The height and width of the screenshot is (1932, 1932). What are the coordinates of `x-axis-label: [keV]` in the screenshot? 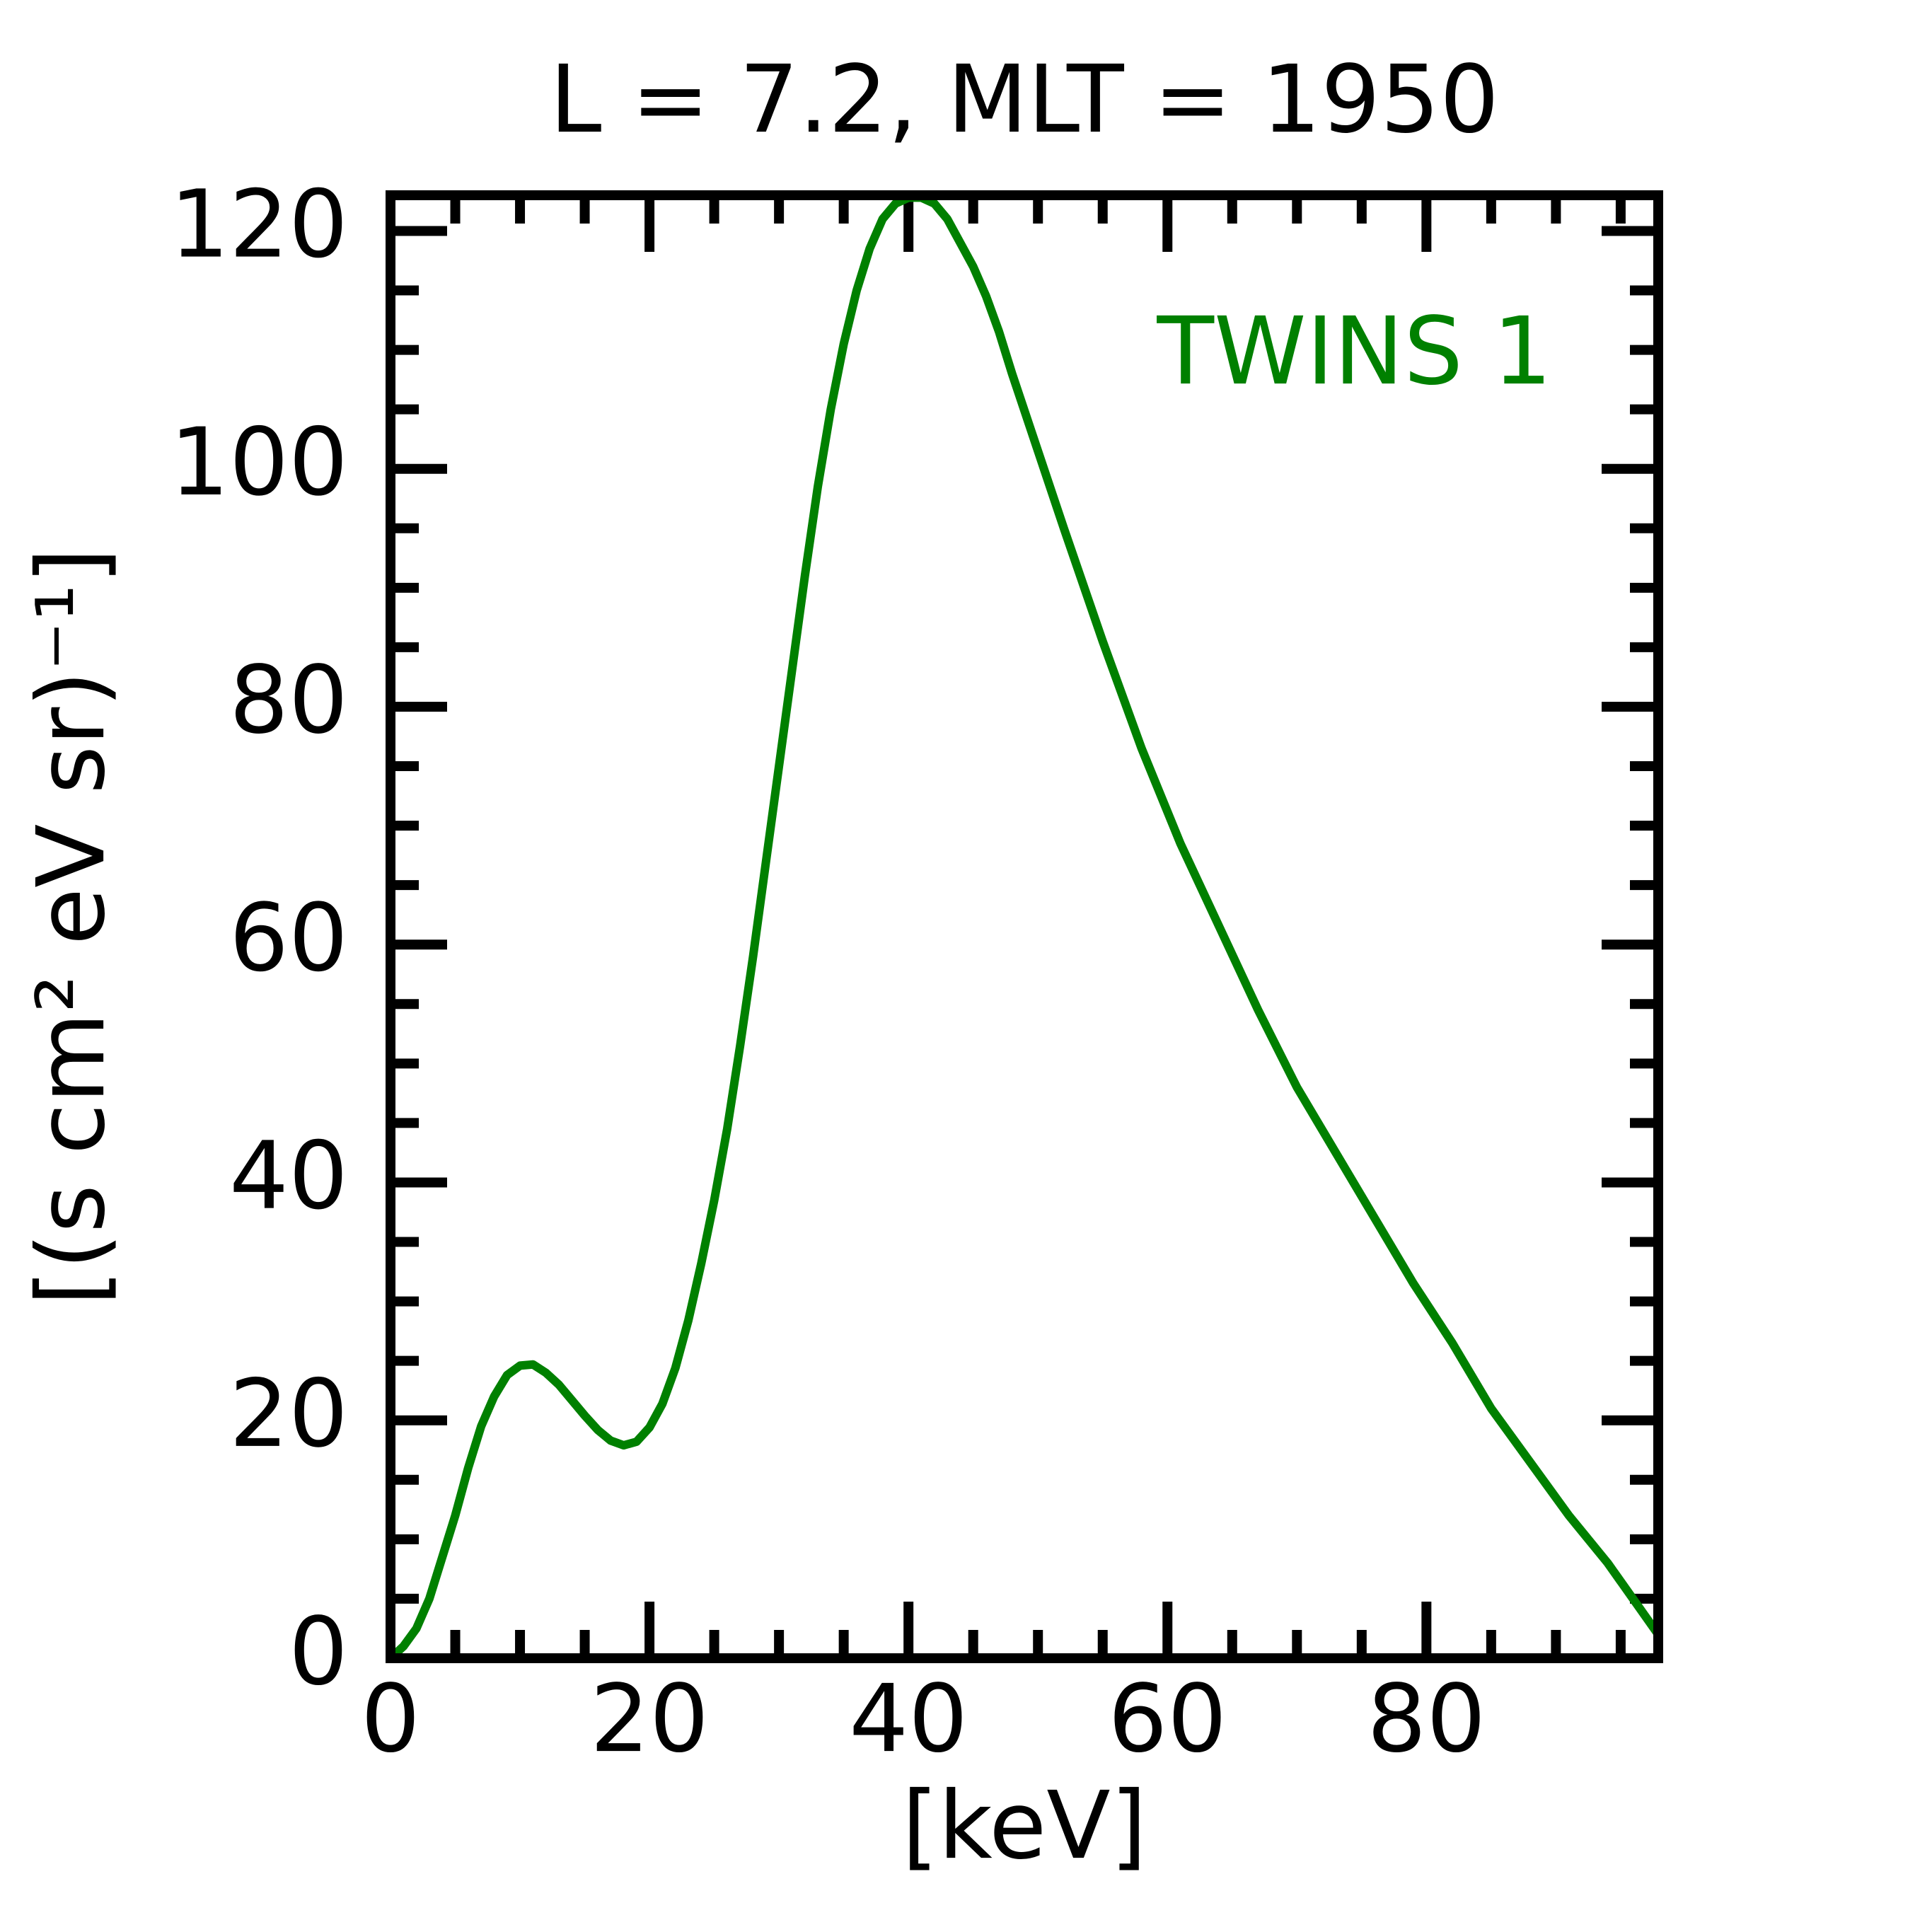 It's located at (1024, 1825).